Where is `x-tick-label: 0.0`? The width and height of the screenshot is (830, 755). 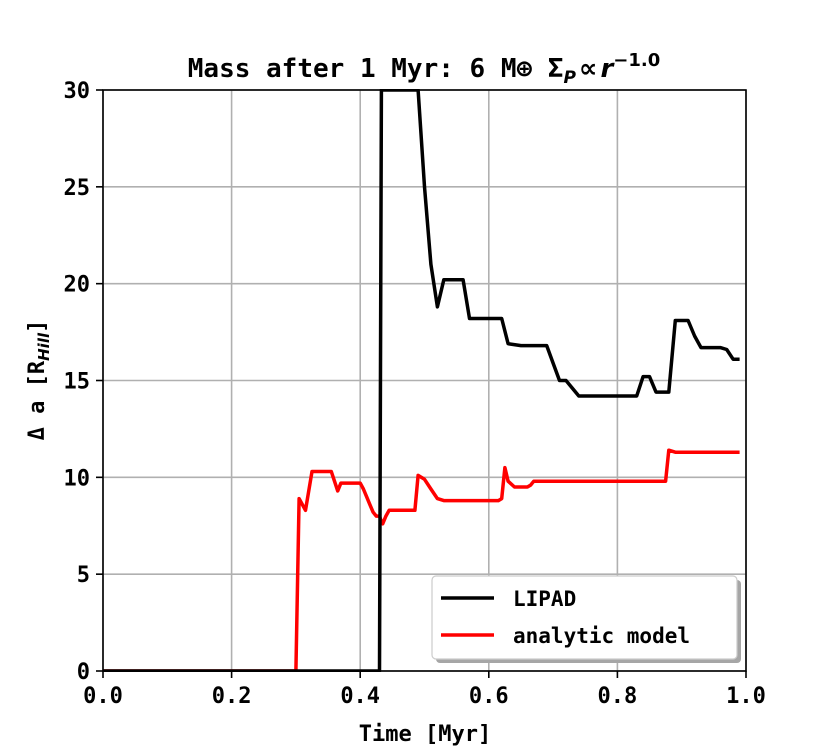
x-tick-label: 0.0 is located at coordinates (103, 696).